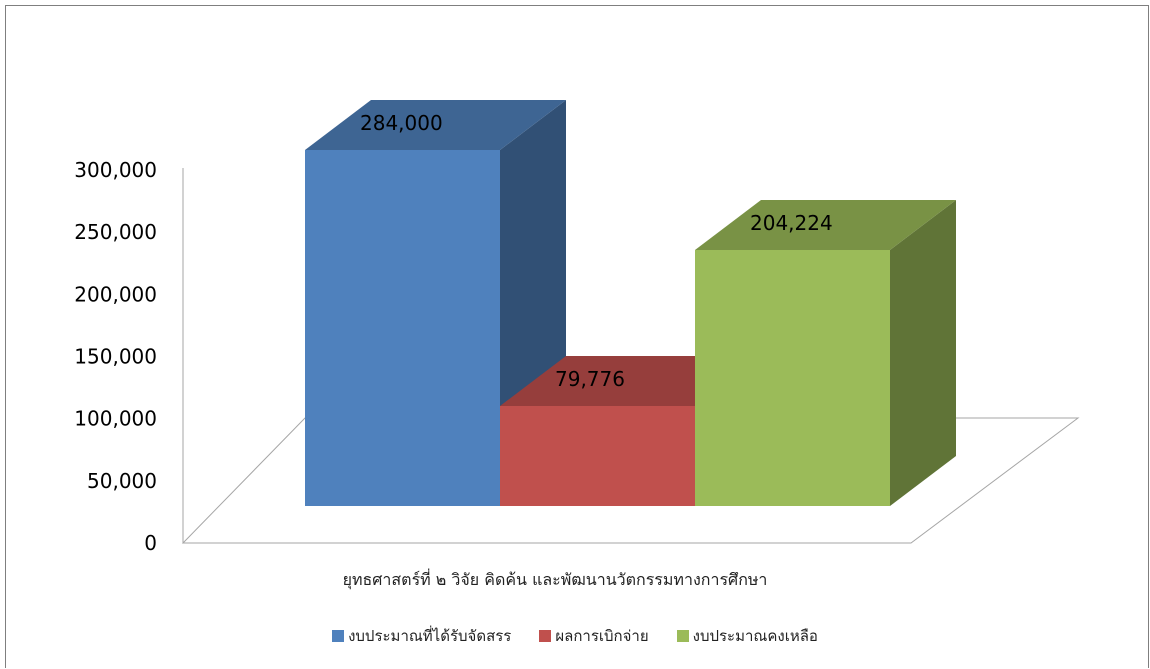 This screenshot has width=1150, height=669. What do you see at coordinates (115, 419) in the screenshot?
I see `y-tick-label: 100,000` at bounding box center [115, 419].